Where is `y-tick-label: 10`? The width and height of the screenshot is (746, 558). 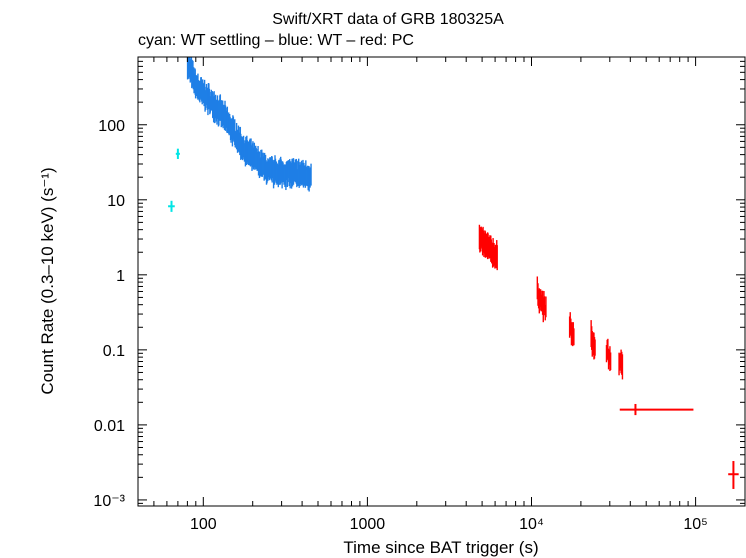 y-tick-label: 10 is located at coordinates (116, 201).